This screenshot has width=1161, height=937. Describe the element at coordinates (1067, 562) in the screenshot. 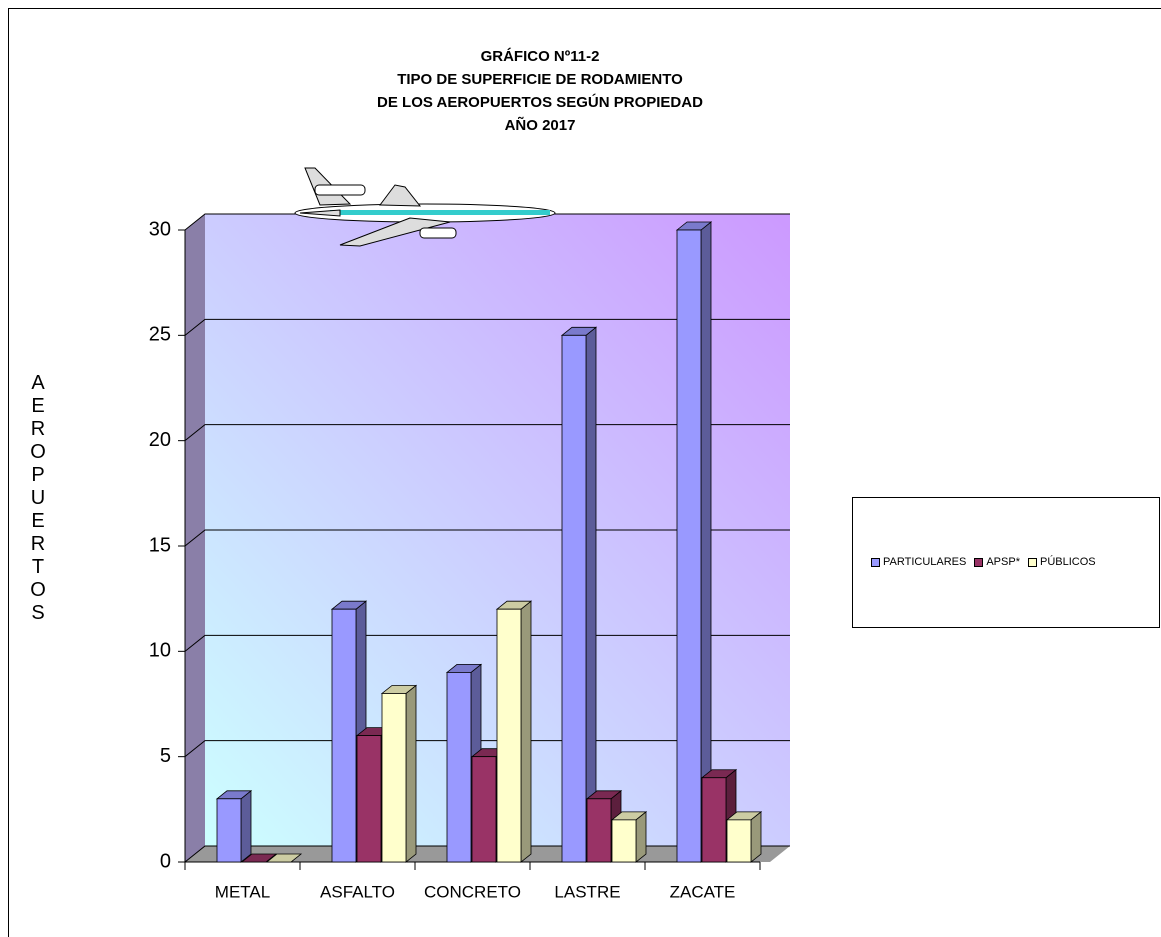

I see `legend-label: PÚBLICOS` at that location.